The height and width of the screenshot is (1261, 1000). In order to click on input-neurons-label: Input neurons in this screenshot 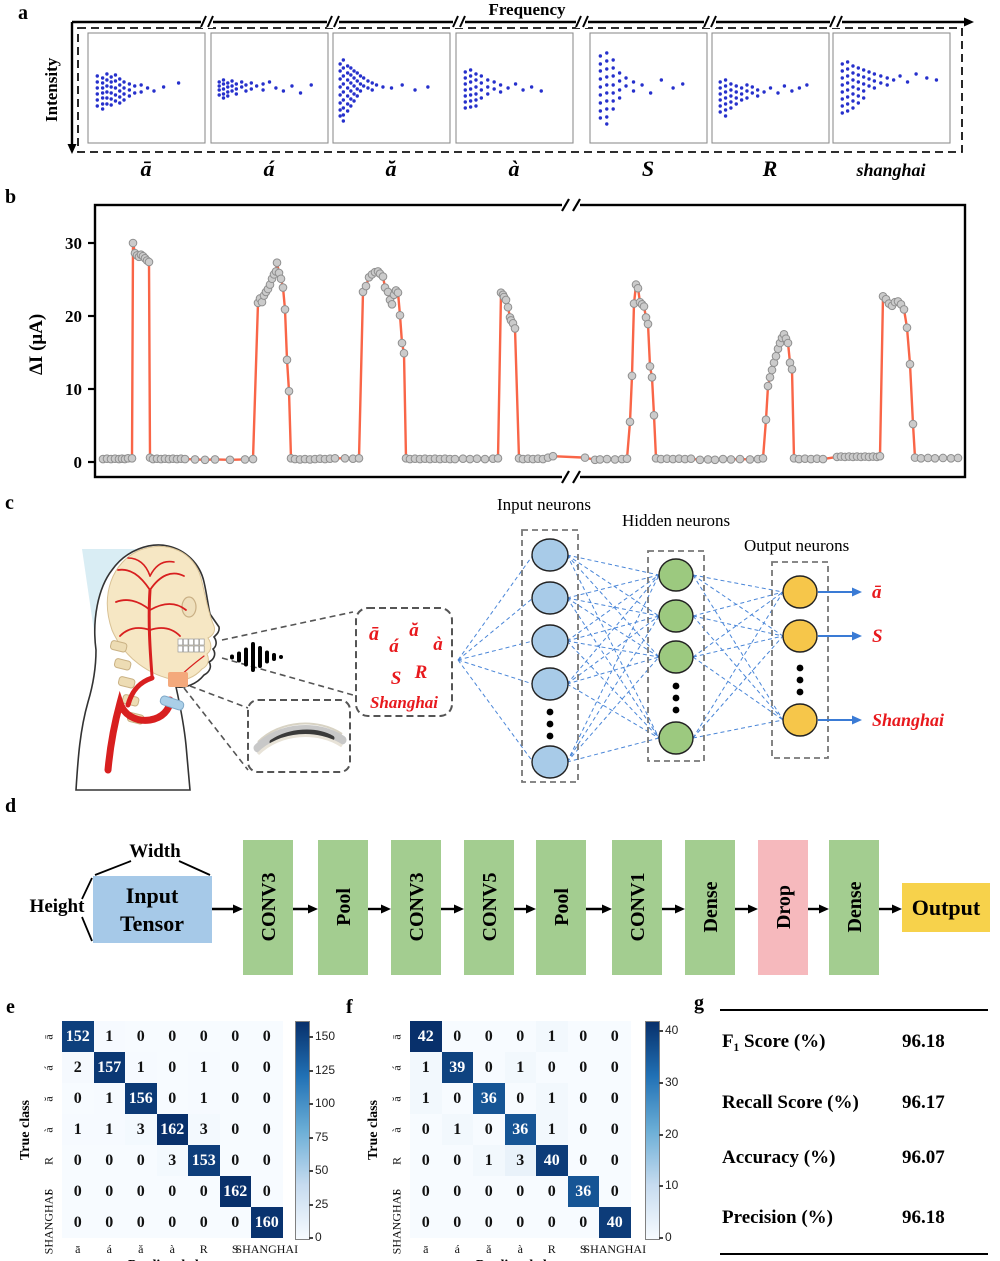, I will do `click(544, 504)`.